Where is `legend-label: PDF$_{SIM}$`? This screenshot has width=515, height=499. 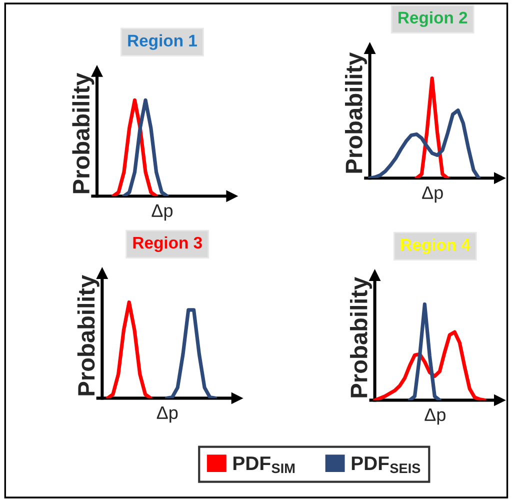
legend-label: PDF$_{SIM}$ is located at coordinates (264, 465).